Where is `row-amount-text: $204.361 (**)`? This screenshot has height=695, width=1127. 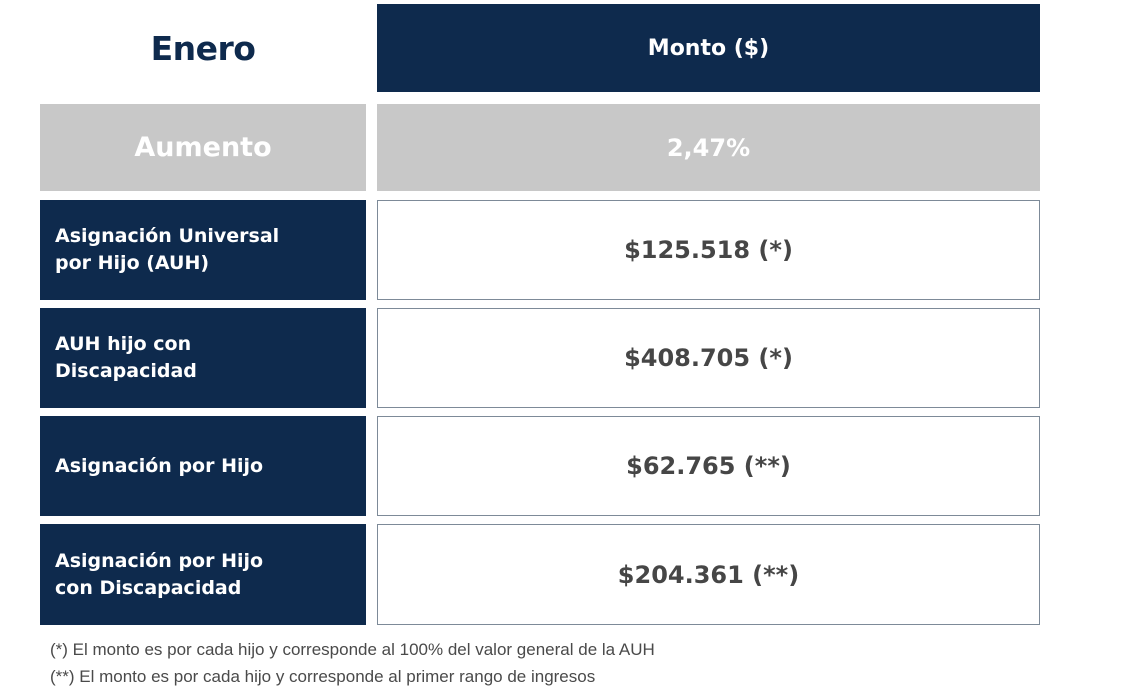
row-amount-text: $204.361 (**) is located at coordinates (708, 574).